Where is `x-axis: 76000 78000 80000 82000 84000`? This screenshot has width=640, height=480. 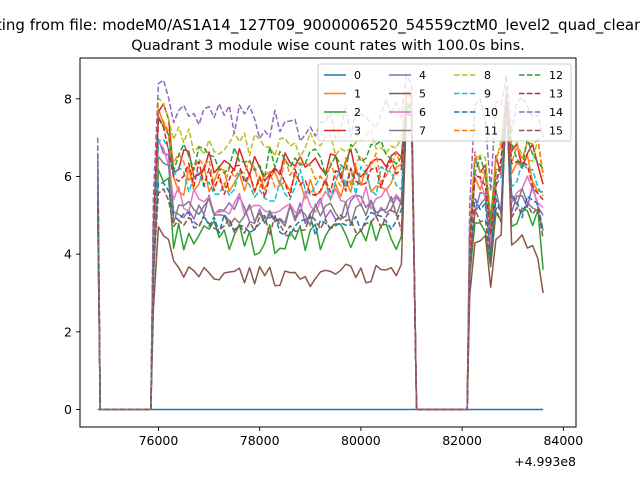 x-axis: 76000 78000 80000 82000 84000 is located at coordinates (361, 437).